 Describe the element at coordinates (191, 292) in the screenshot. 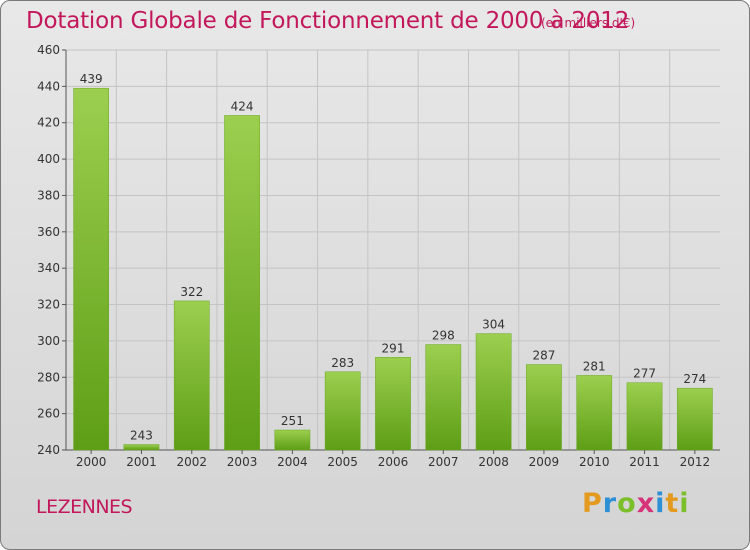

I see `data-label: 322` at that location.